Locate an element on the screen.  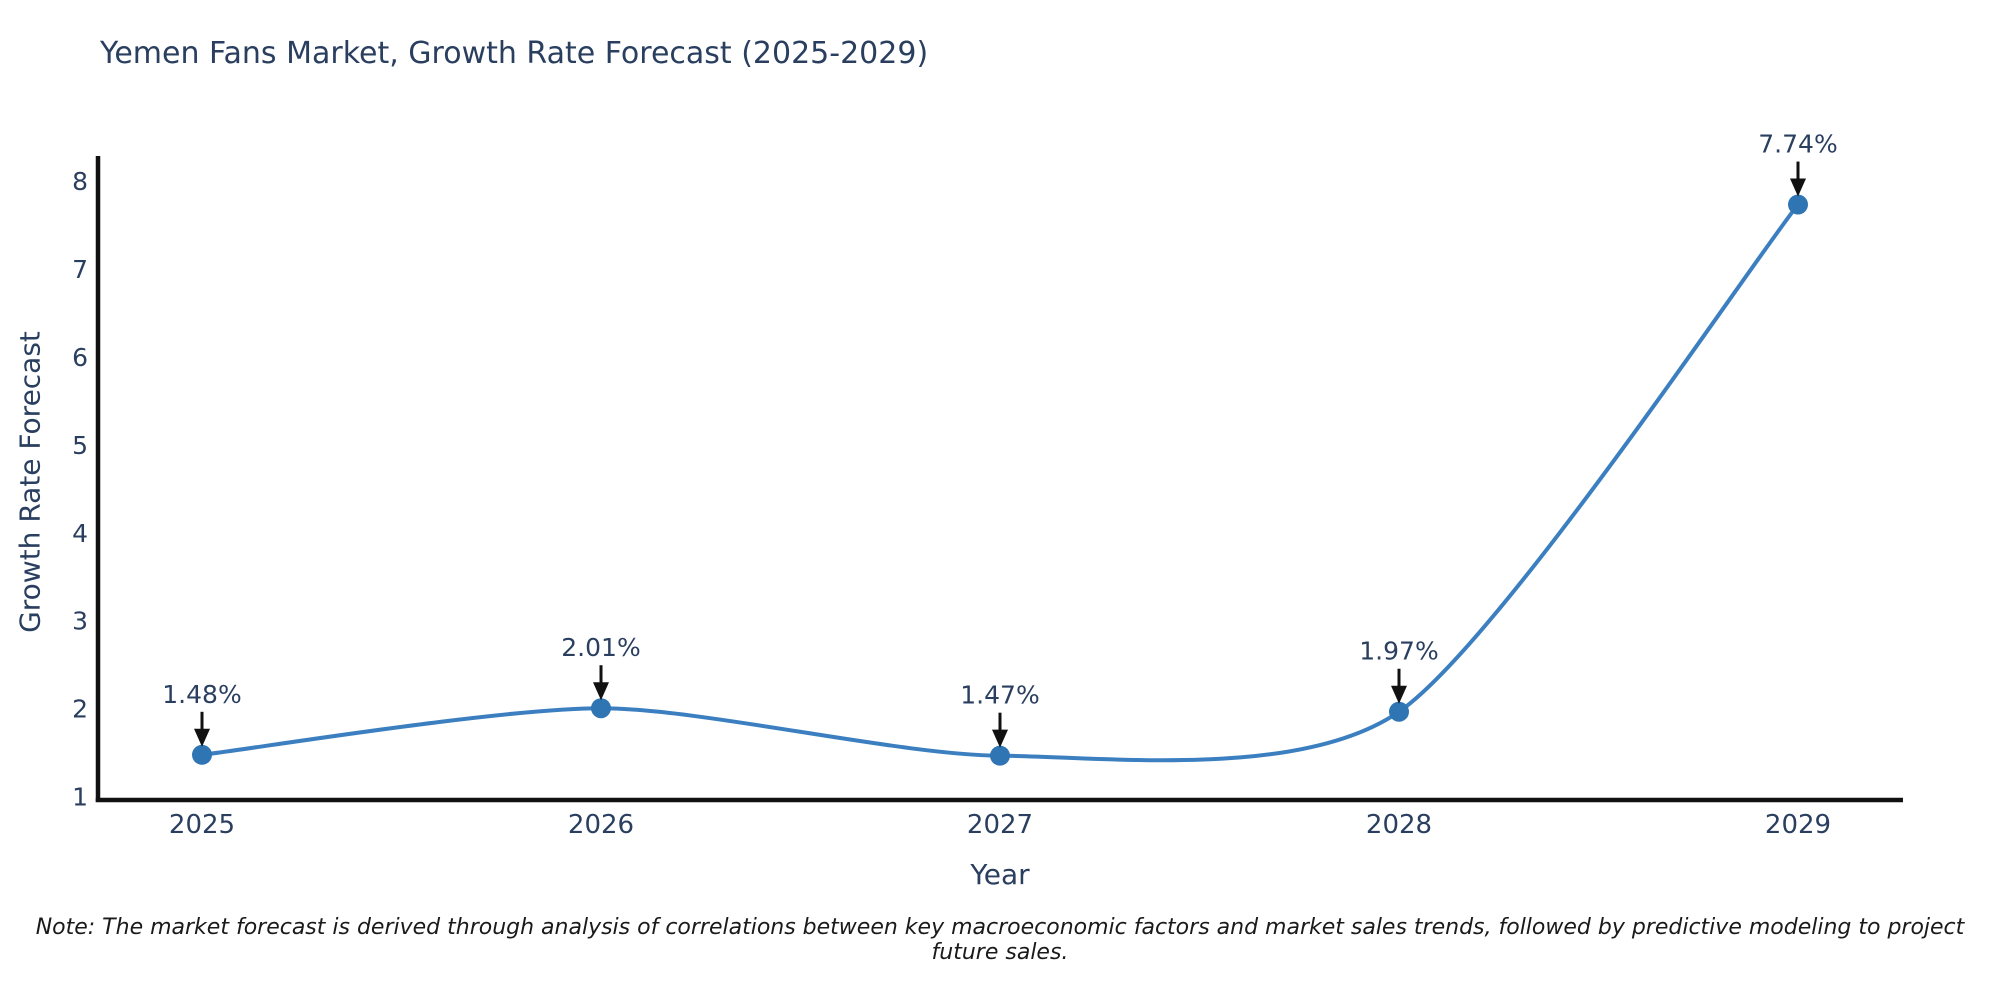
data-point-2029 is located at coordinates (1798, 204).